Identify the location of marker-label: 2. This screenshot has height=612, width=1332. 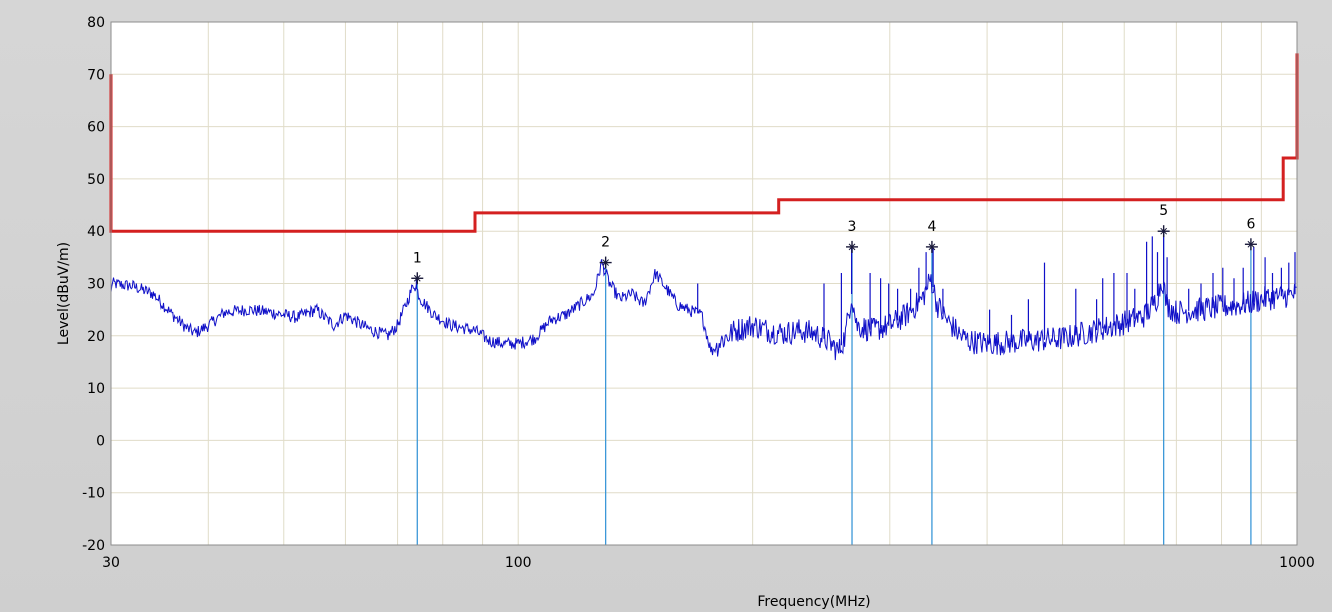
(605, 243).